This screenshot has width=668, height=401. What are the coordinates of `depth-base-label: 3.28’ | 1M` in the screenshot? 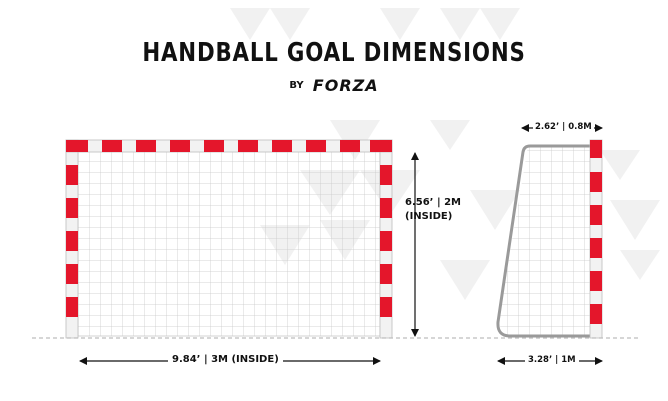 It's located at (552, 360).